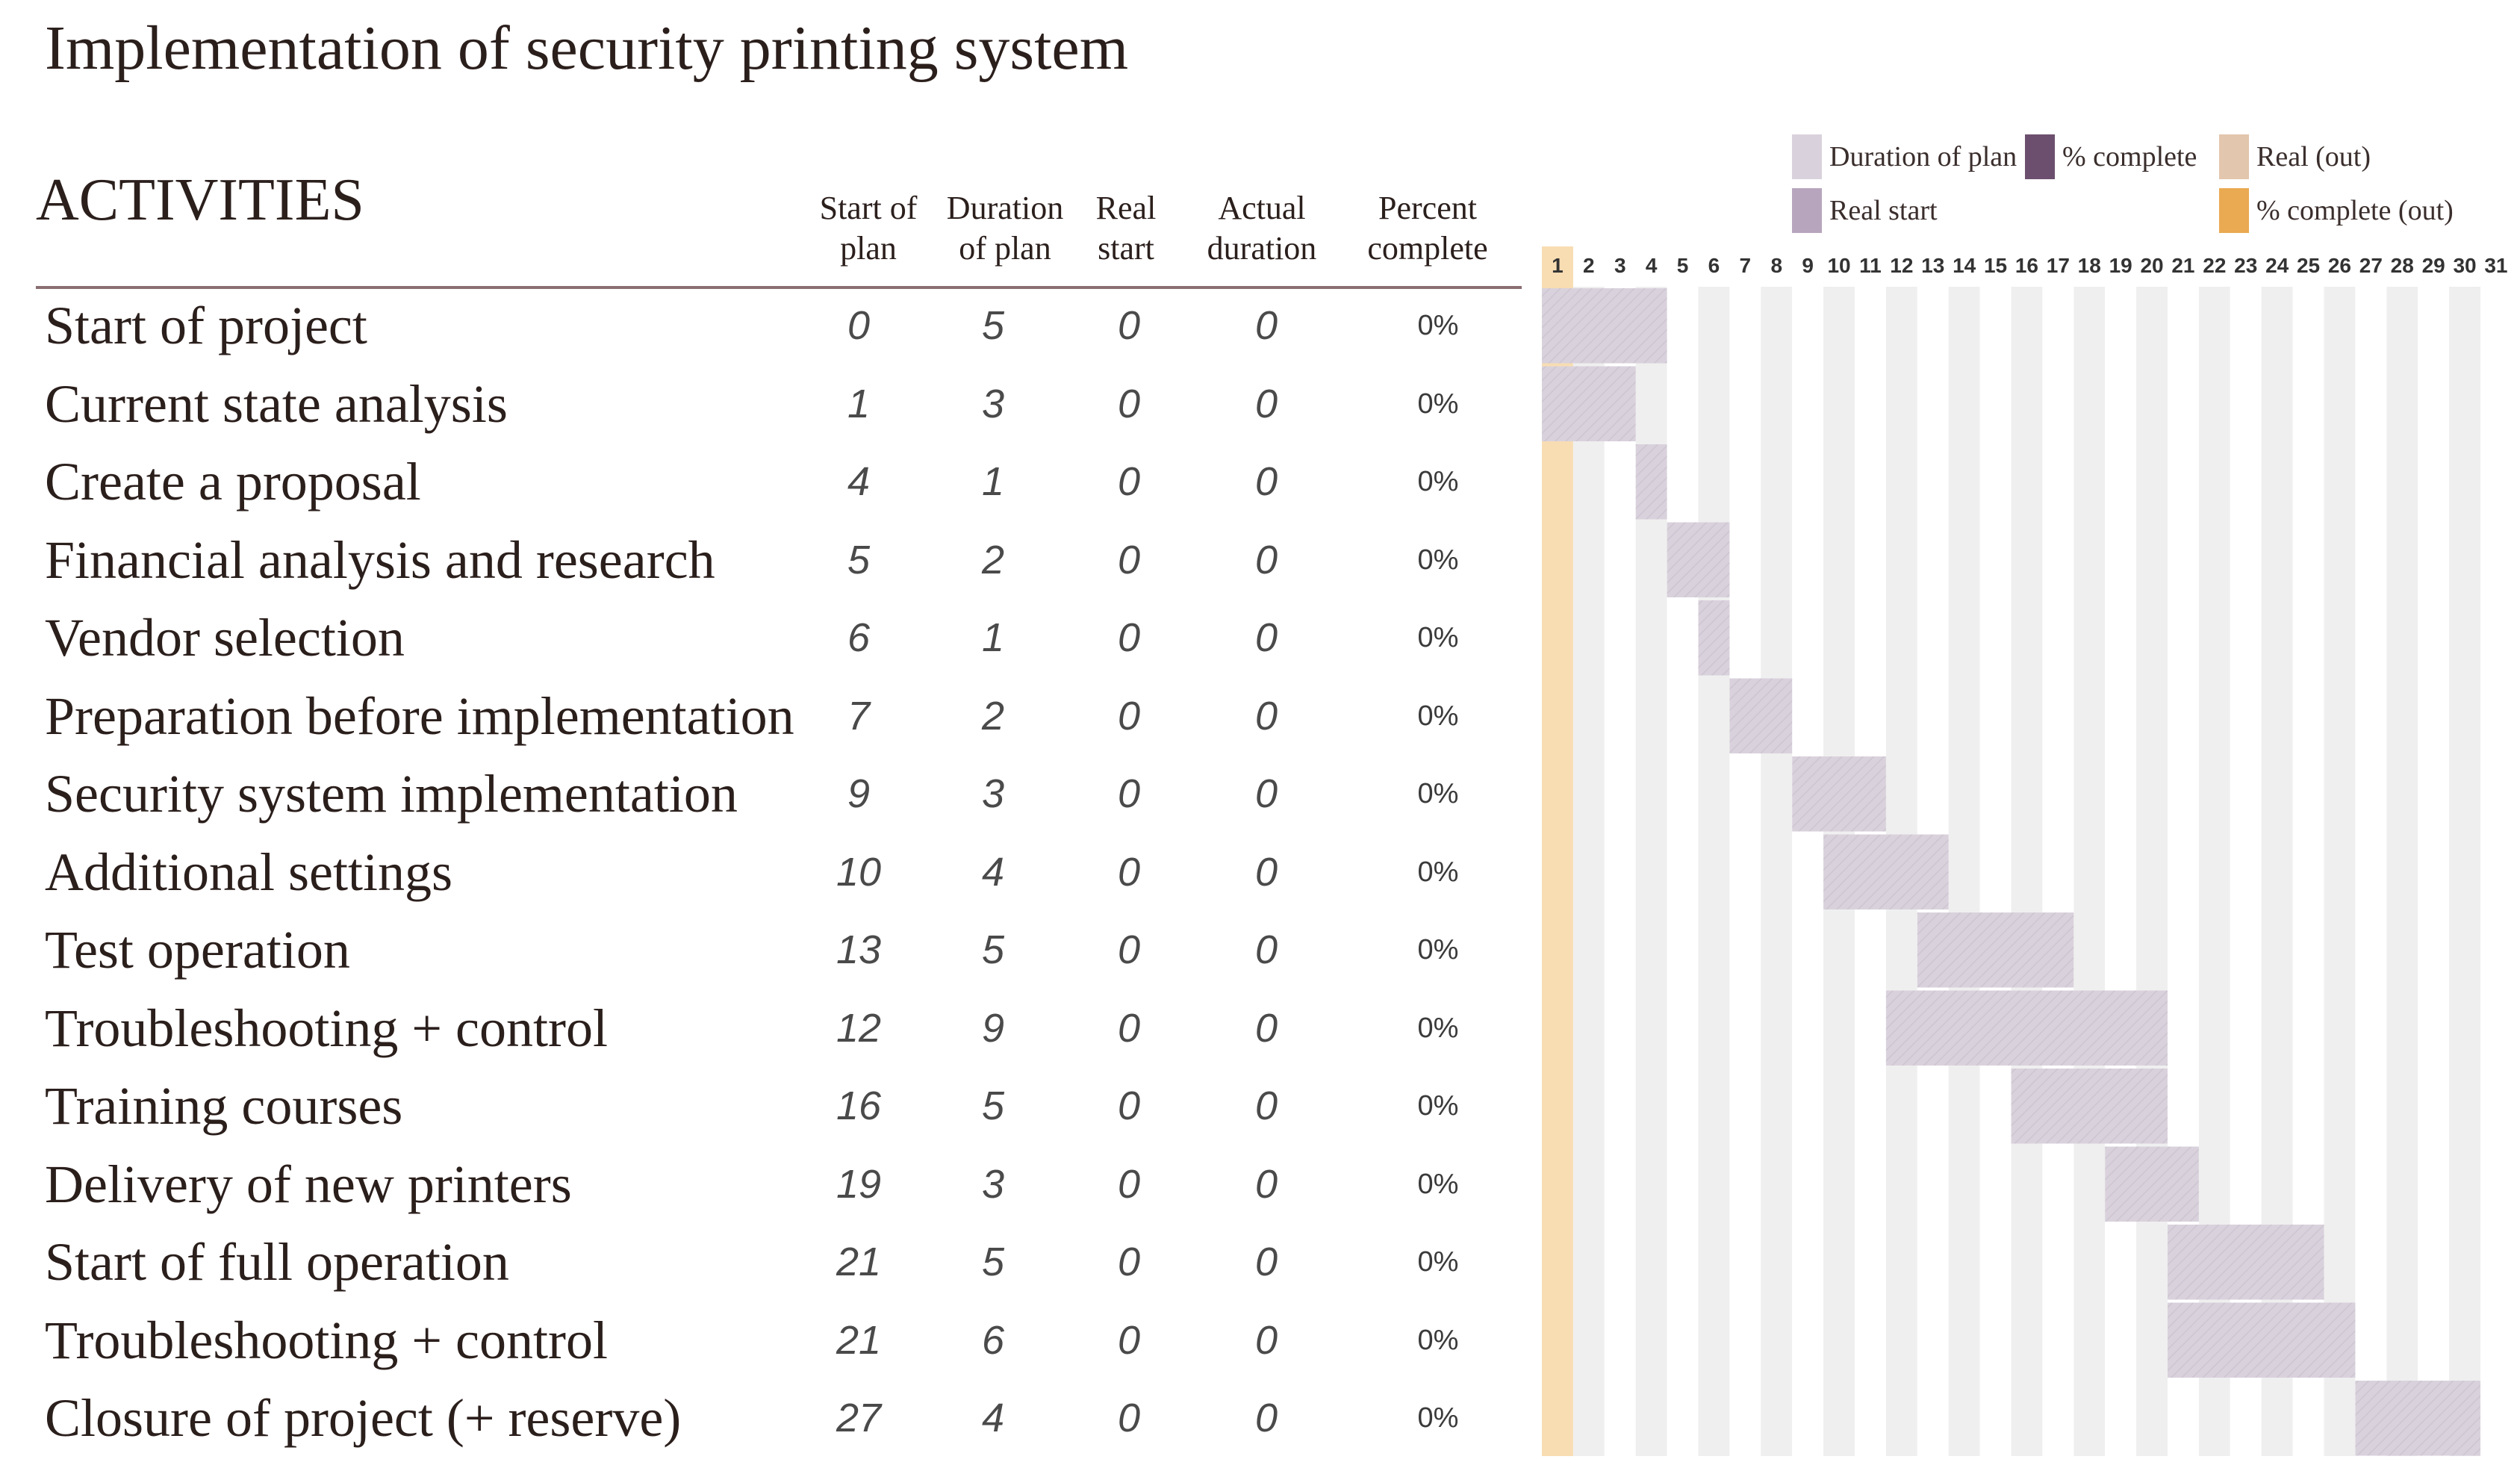  What do you see at coordinates (765, 794) in the screenshot?
I see `activity-row: Security system implementation 9 3 0 0 0%` at bounding box center [765, 794].